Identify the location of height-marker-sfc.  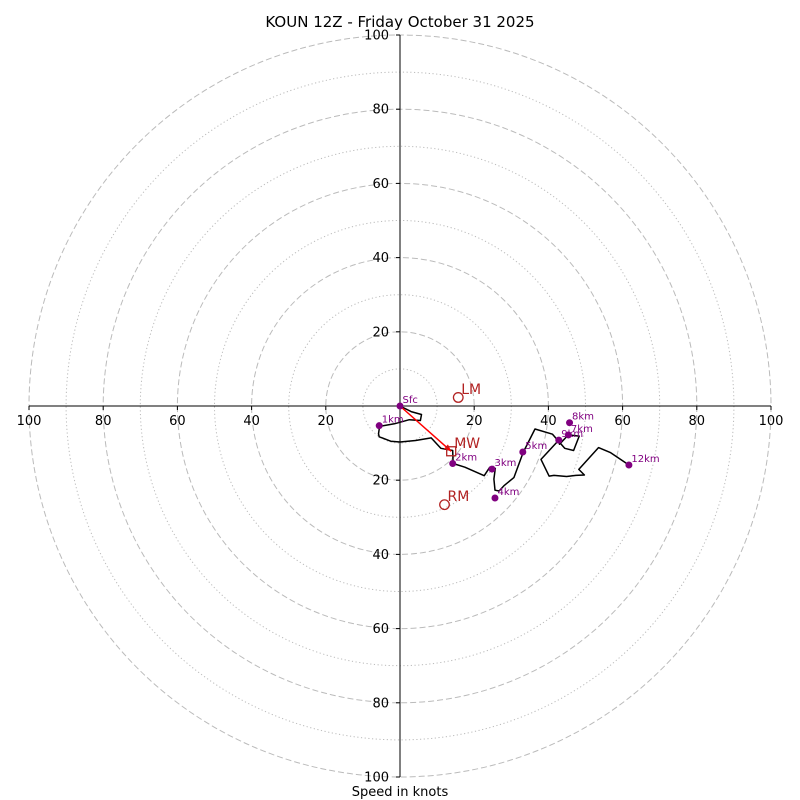
(400, 406).